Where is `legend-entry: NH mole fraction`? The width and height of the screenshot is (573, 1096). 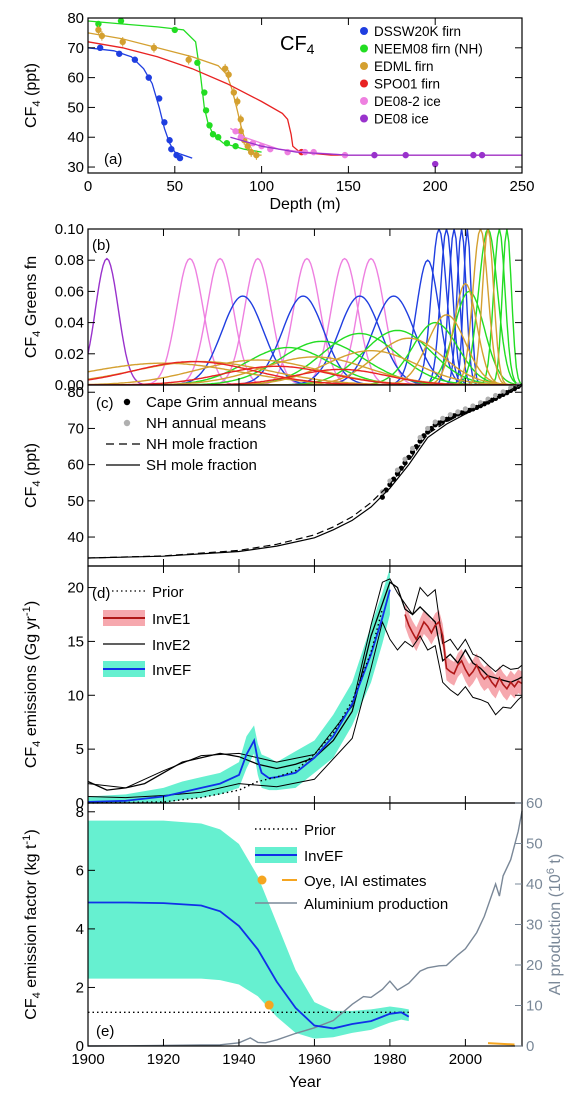 legend-entry: NH mole fraction is located at coordinates (202, 444).